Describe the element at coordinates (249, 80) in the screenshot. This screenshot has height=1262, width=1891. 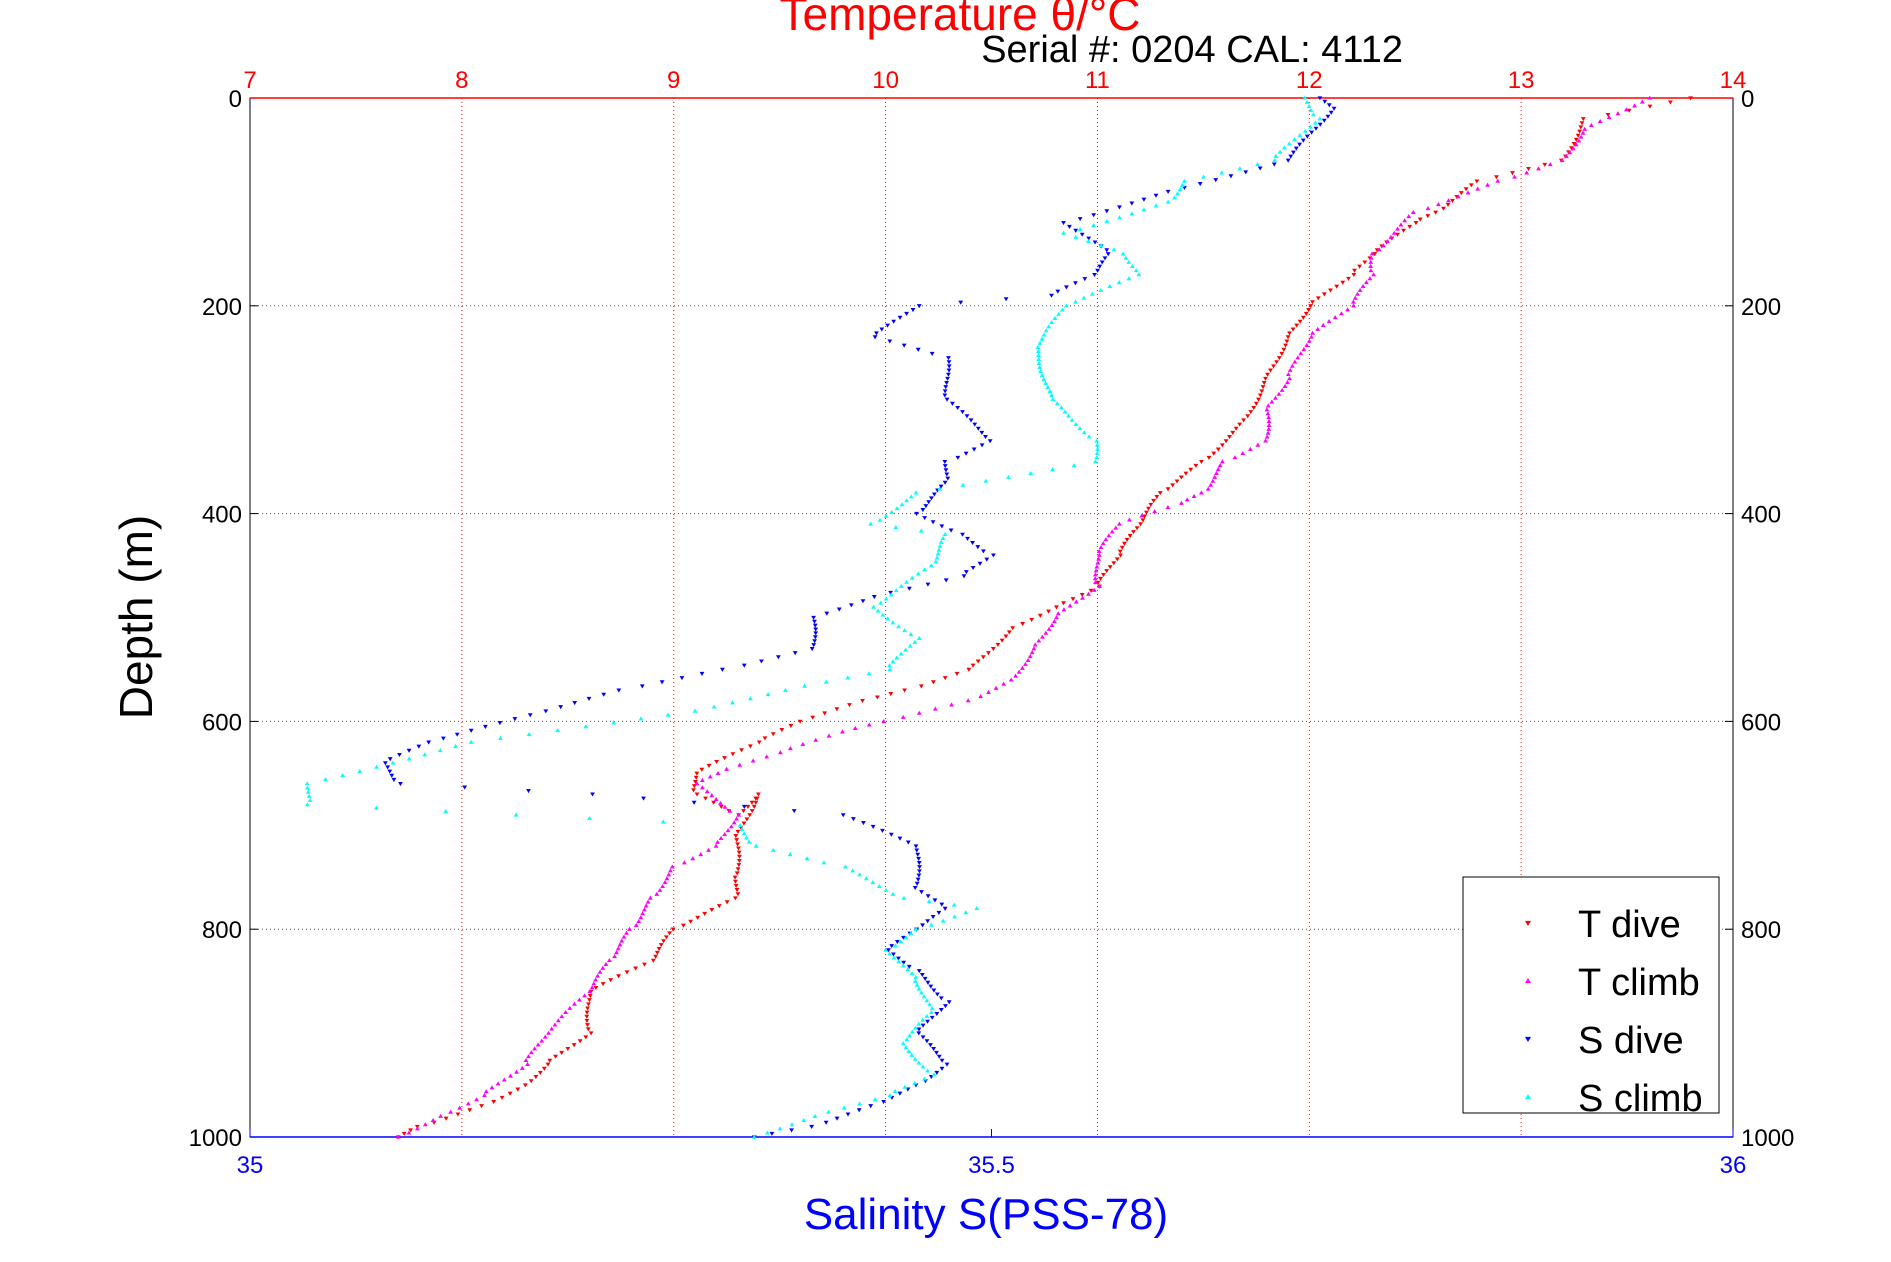
I see `x-top-tick-label: 7` at that location.